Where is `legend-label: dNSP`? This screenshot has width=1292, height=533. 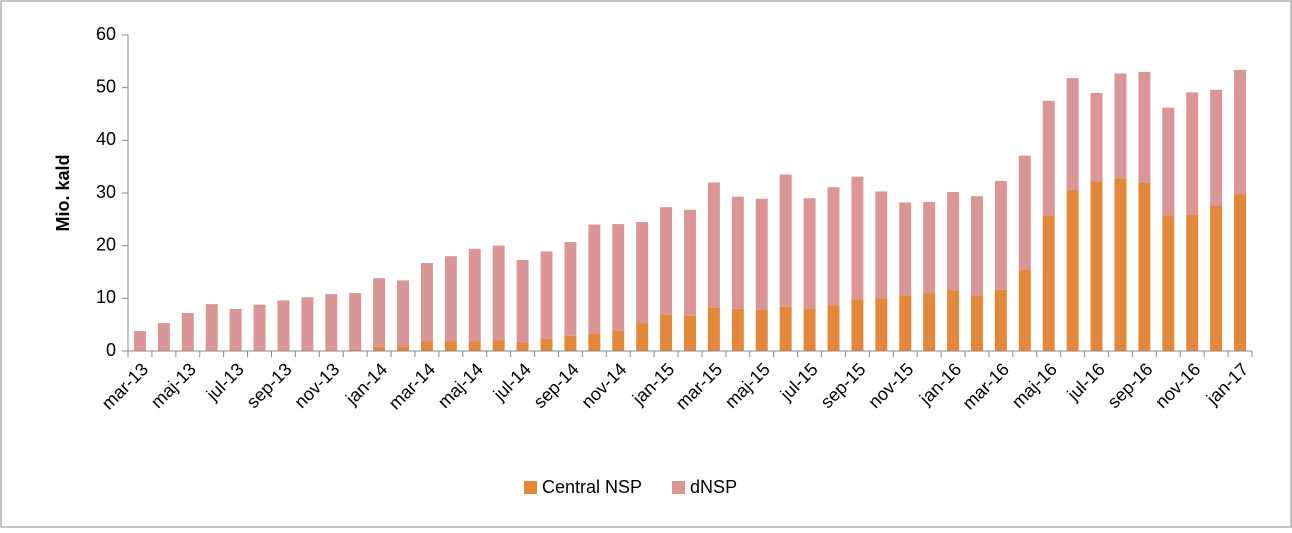 legend-label: dNSP is located at coordinates (713, 487).